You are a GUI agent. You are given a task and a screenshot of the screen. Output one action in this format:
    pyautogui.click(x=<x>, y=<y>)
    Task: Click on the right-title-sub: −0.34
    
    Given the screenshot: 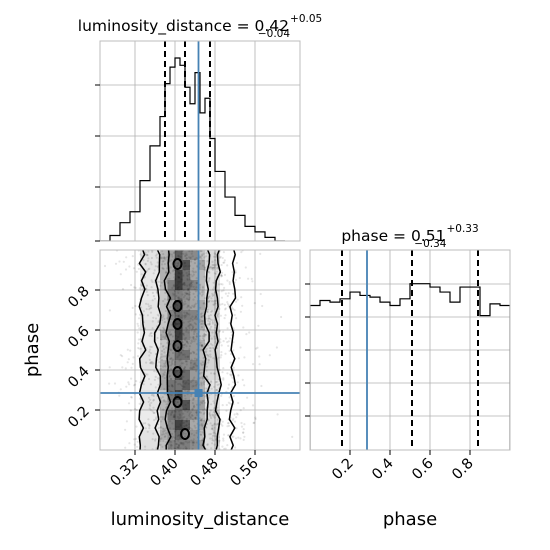 What is the action you would take?
    pyautogui.click(x=430, y=244)
    